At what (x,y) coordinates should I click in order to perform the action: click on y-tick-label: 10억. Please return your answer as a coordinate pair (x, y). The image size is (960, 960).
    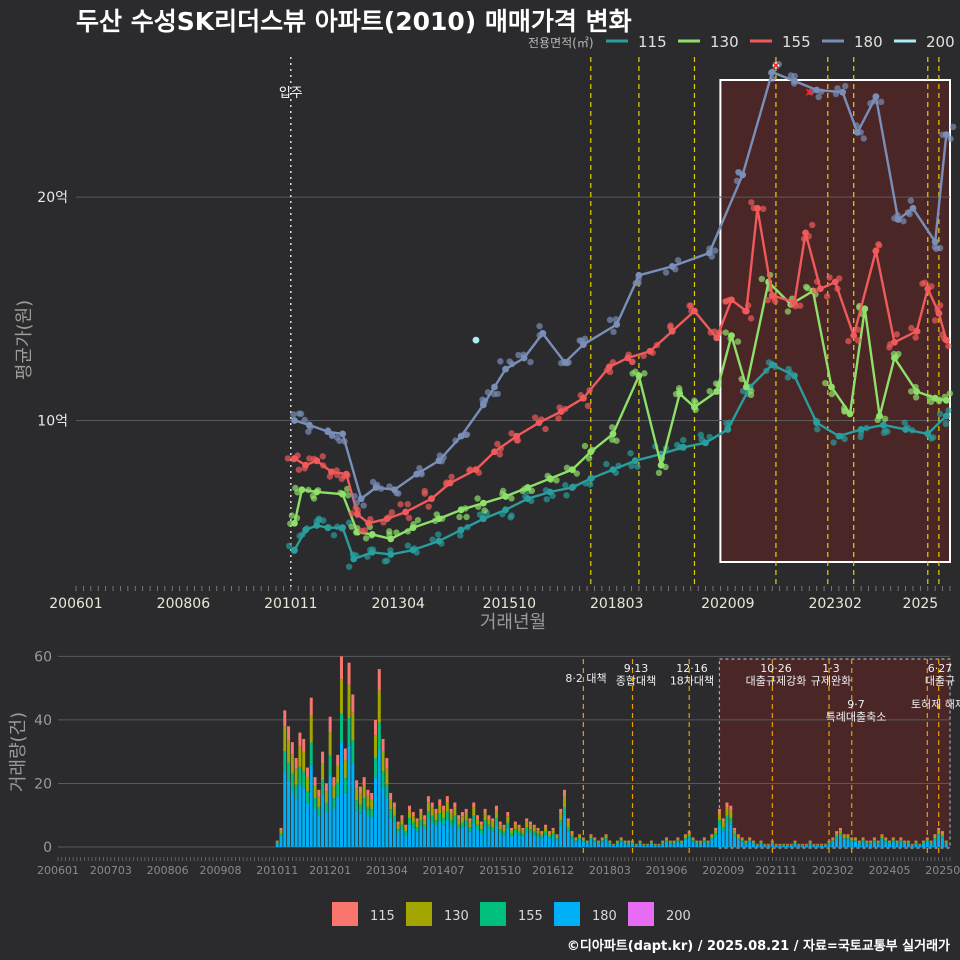
    Looking at the image, I should click on (52, 422).